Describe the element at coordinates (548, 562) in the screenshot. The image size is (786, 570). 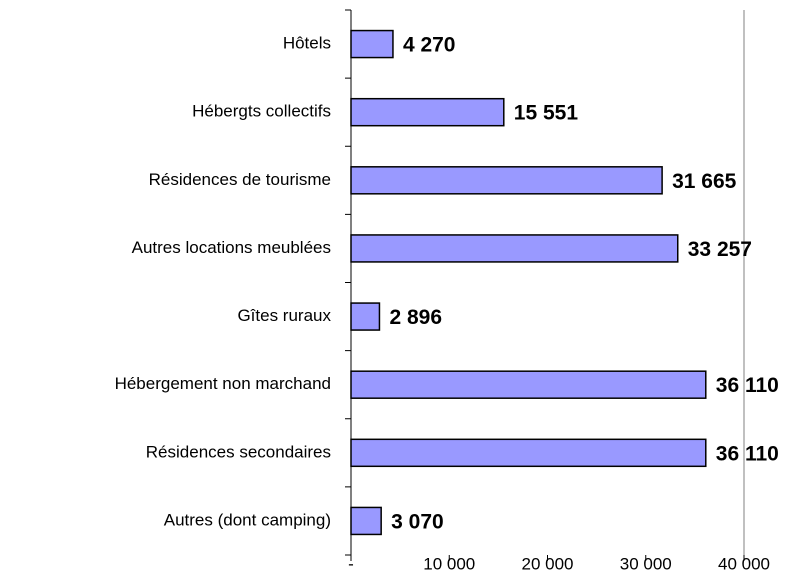
I see `x-tick-label: 20 000` at that location.